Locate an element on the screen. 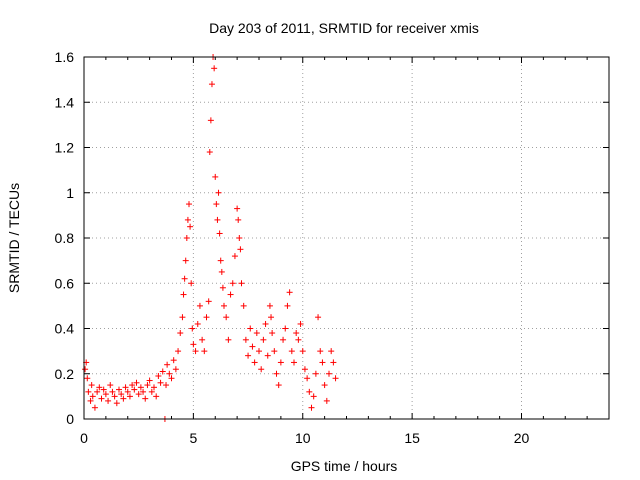 This screenshot has width=640, height=480. x-tick-labels: 0 5 10 15 20 is located at coordinates (304, 438).